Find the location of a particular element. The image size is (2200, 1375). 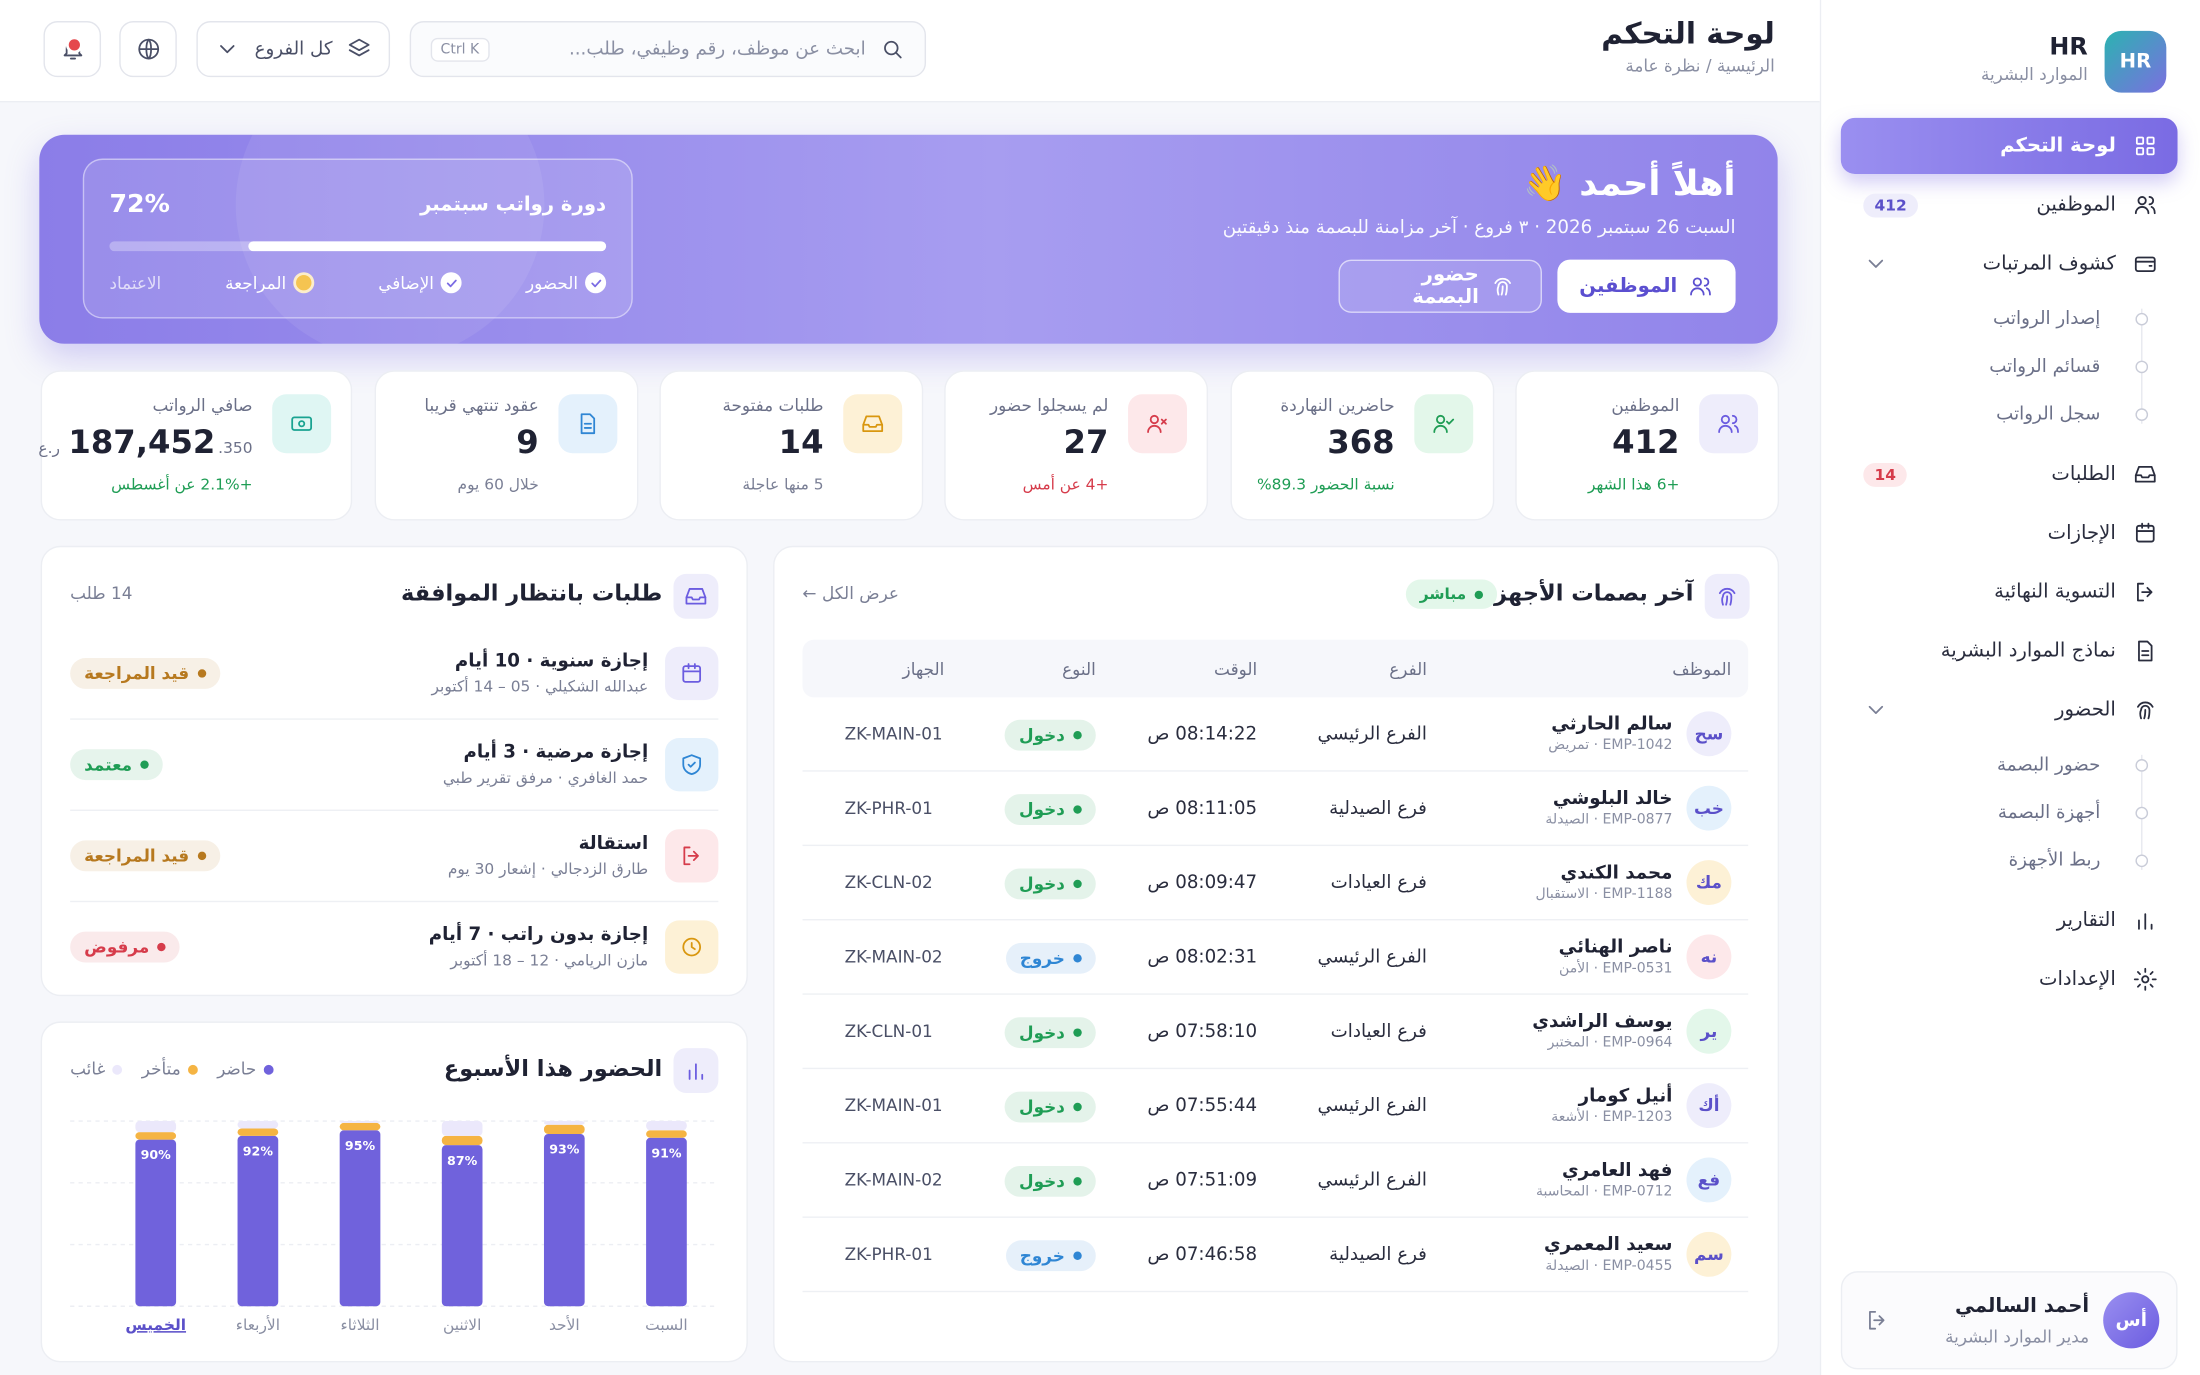

logout-button is located at coordinates (1877, 1320).